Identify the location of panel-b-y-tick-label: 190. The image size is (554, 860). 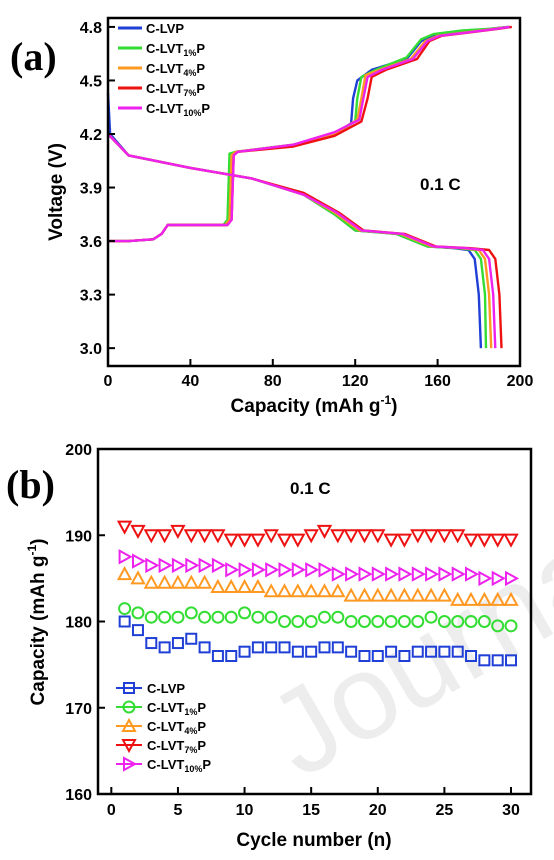
(78, 536).